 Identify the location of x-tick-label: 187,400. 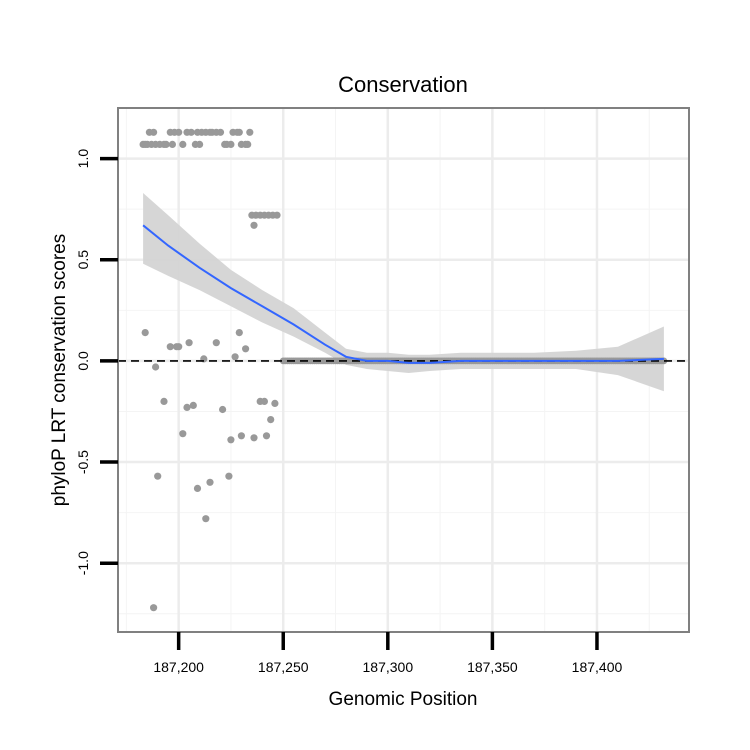
(597, 667).